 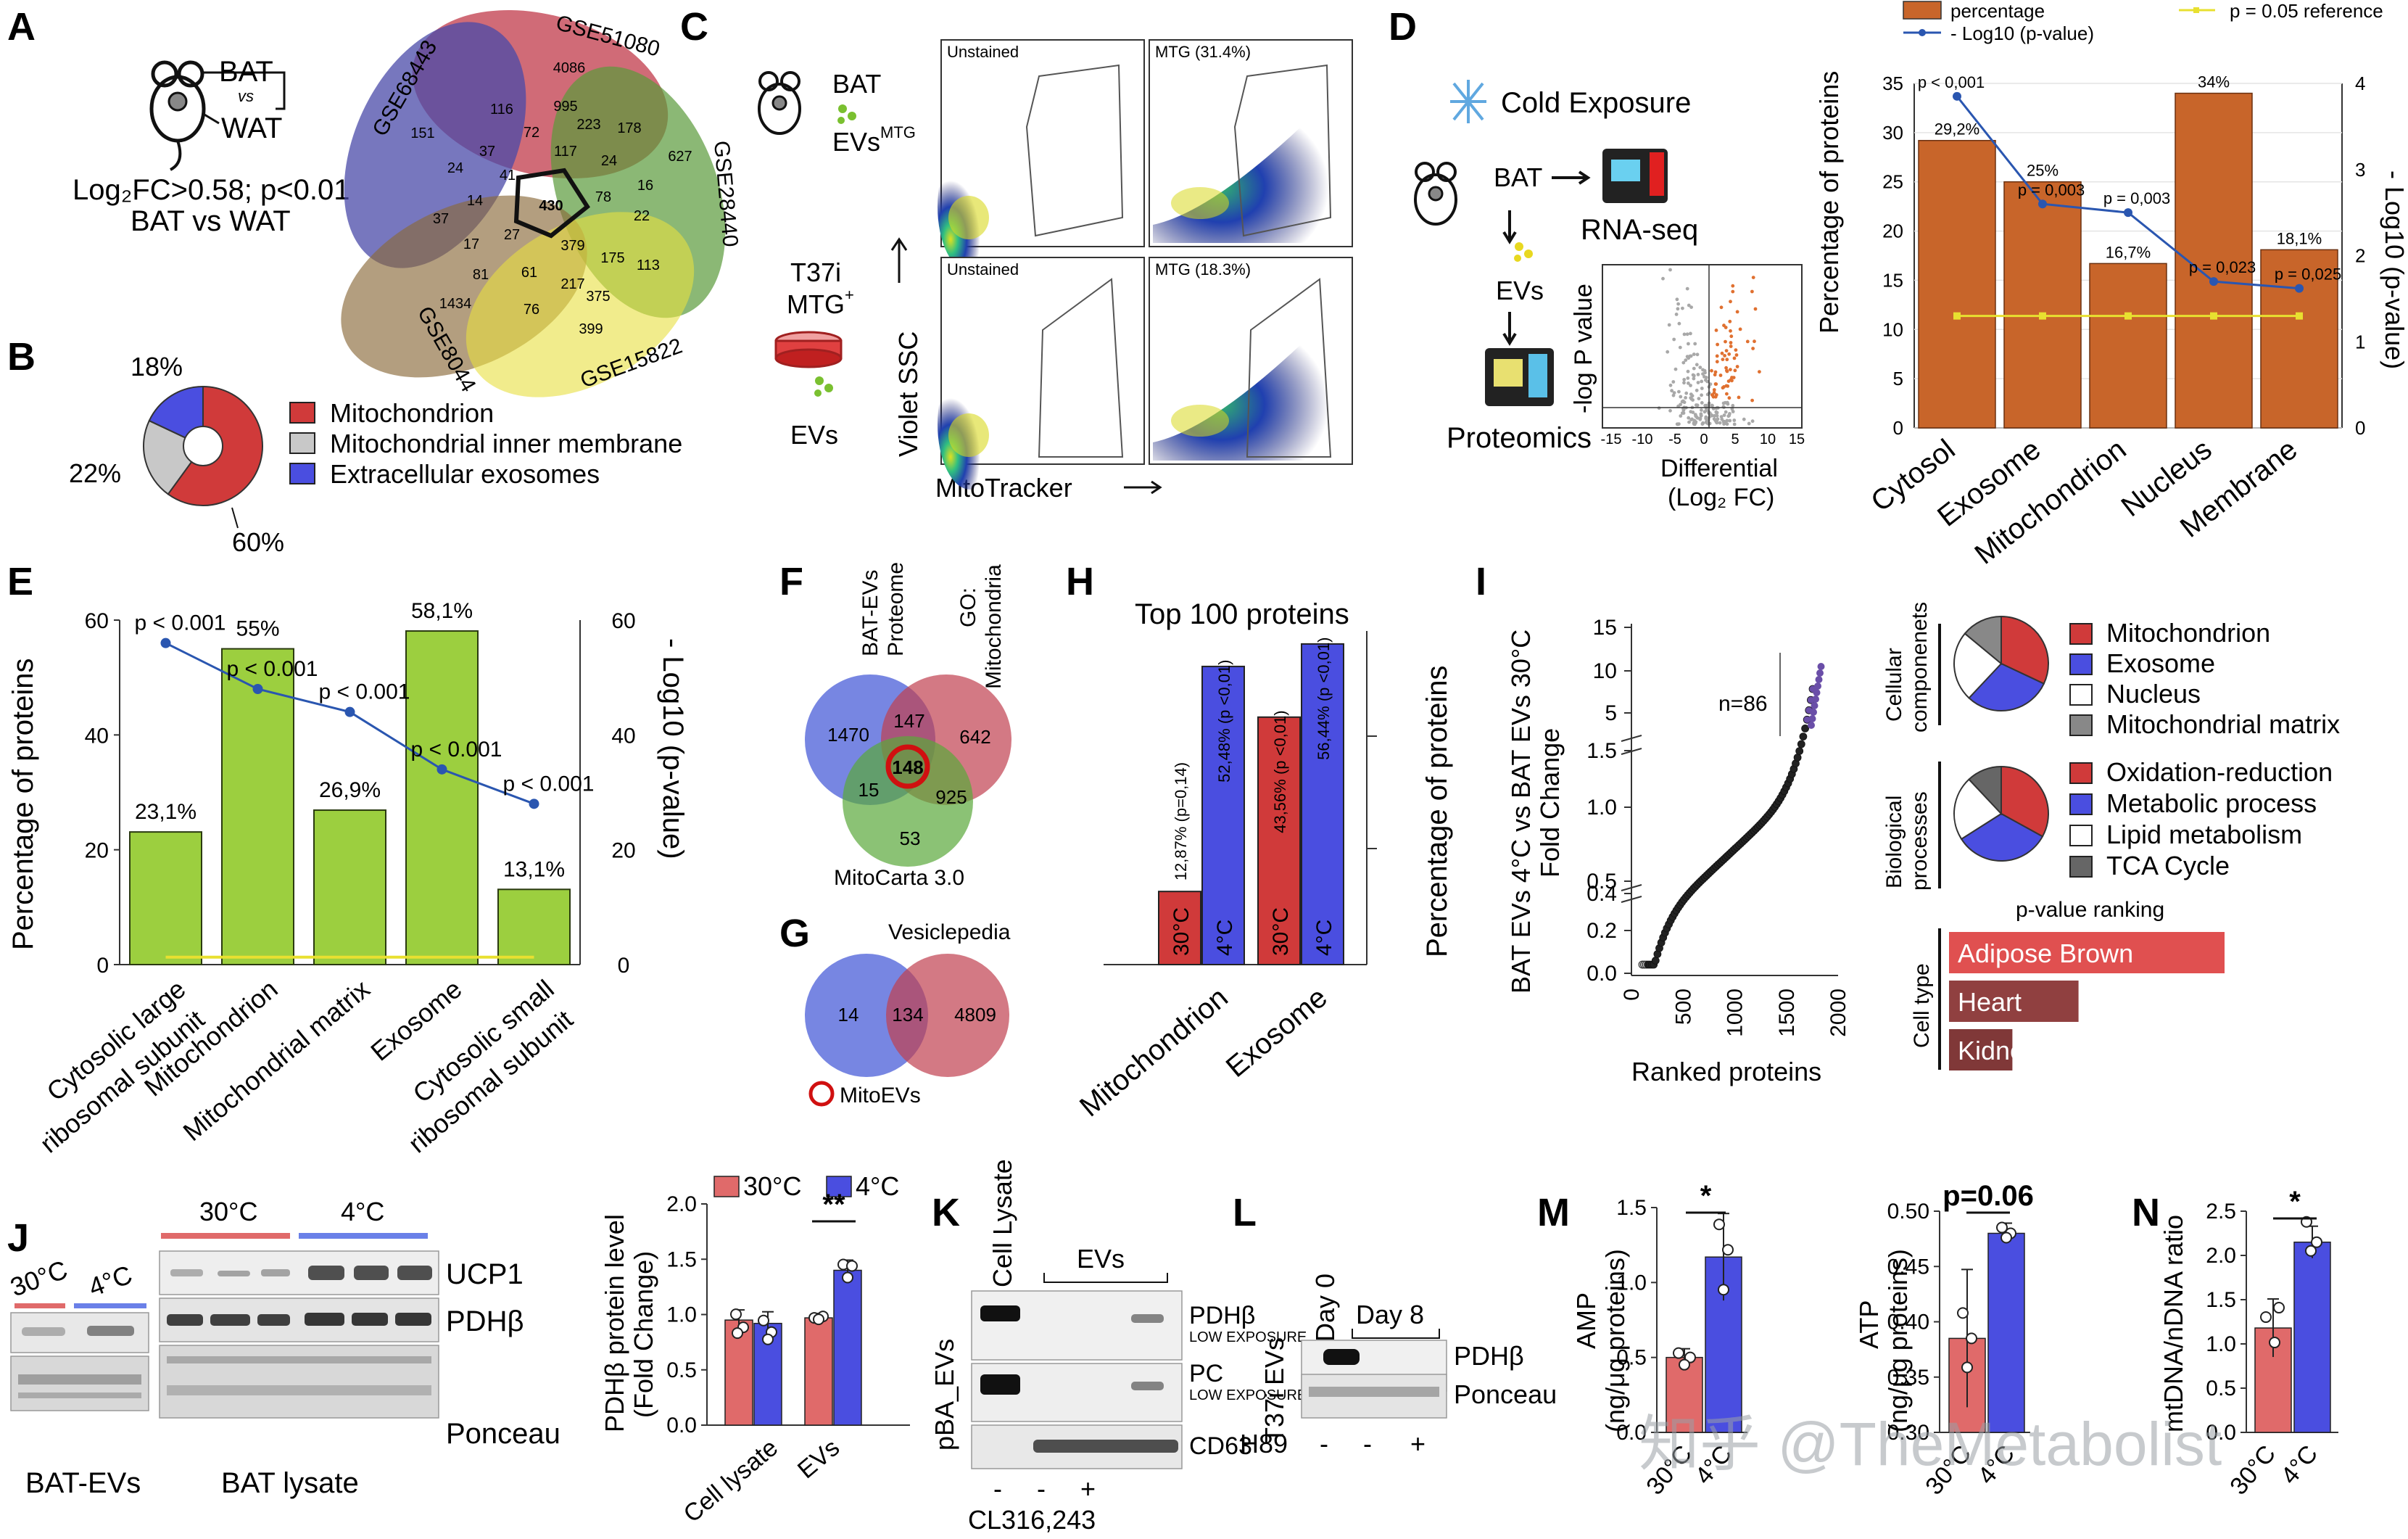 I want to click on d-bar-label: 25%, so click(x=2043, y=171).